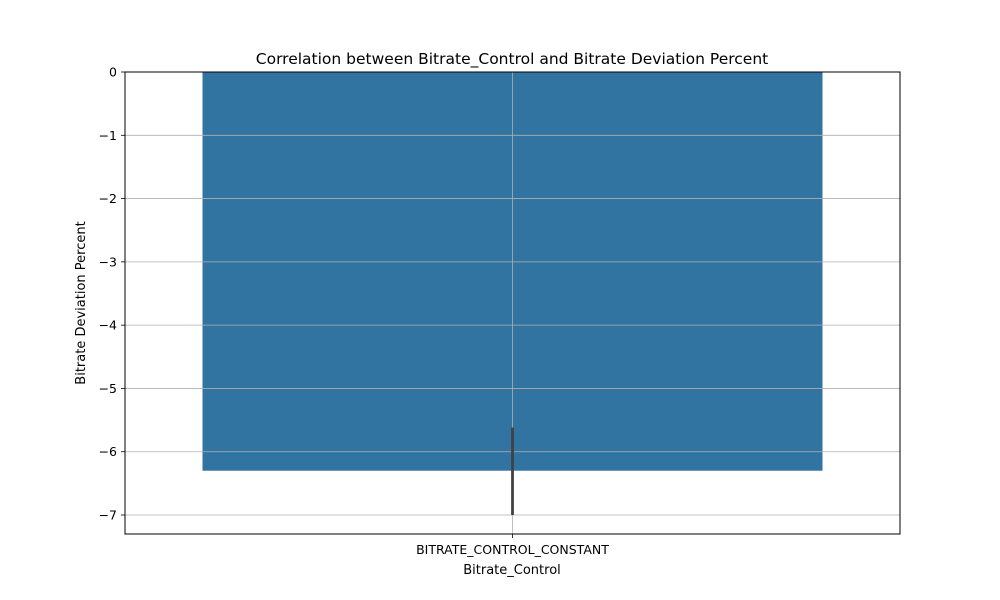 This screenshot has width=1000, height=600. What do you see at coordinates (108, 325) in the screenshot?
I see `y-tick-label: −4` at bounding box center [108, 325].